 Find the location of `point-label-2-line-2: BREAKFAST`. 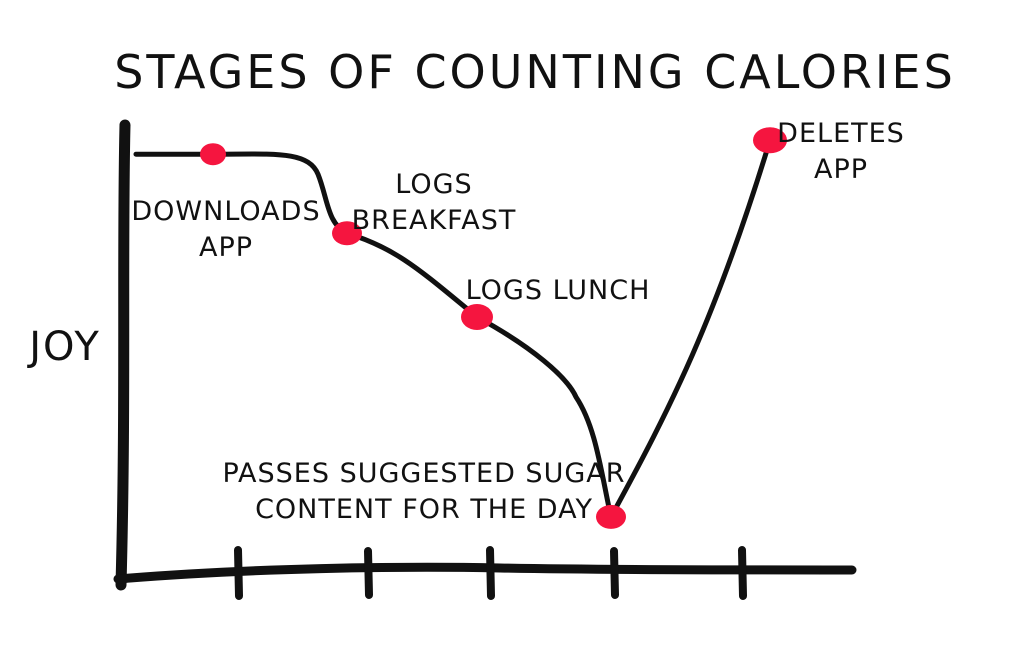

point-label-2-line-2: BREAKFAST is located at coordinates (434, 220).